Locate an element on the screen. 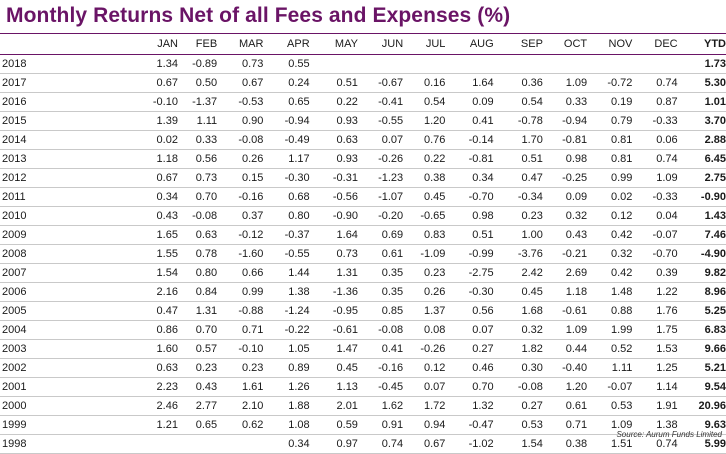  return-cell: 1.88 is located at coordinates (286, 406).